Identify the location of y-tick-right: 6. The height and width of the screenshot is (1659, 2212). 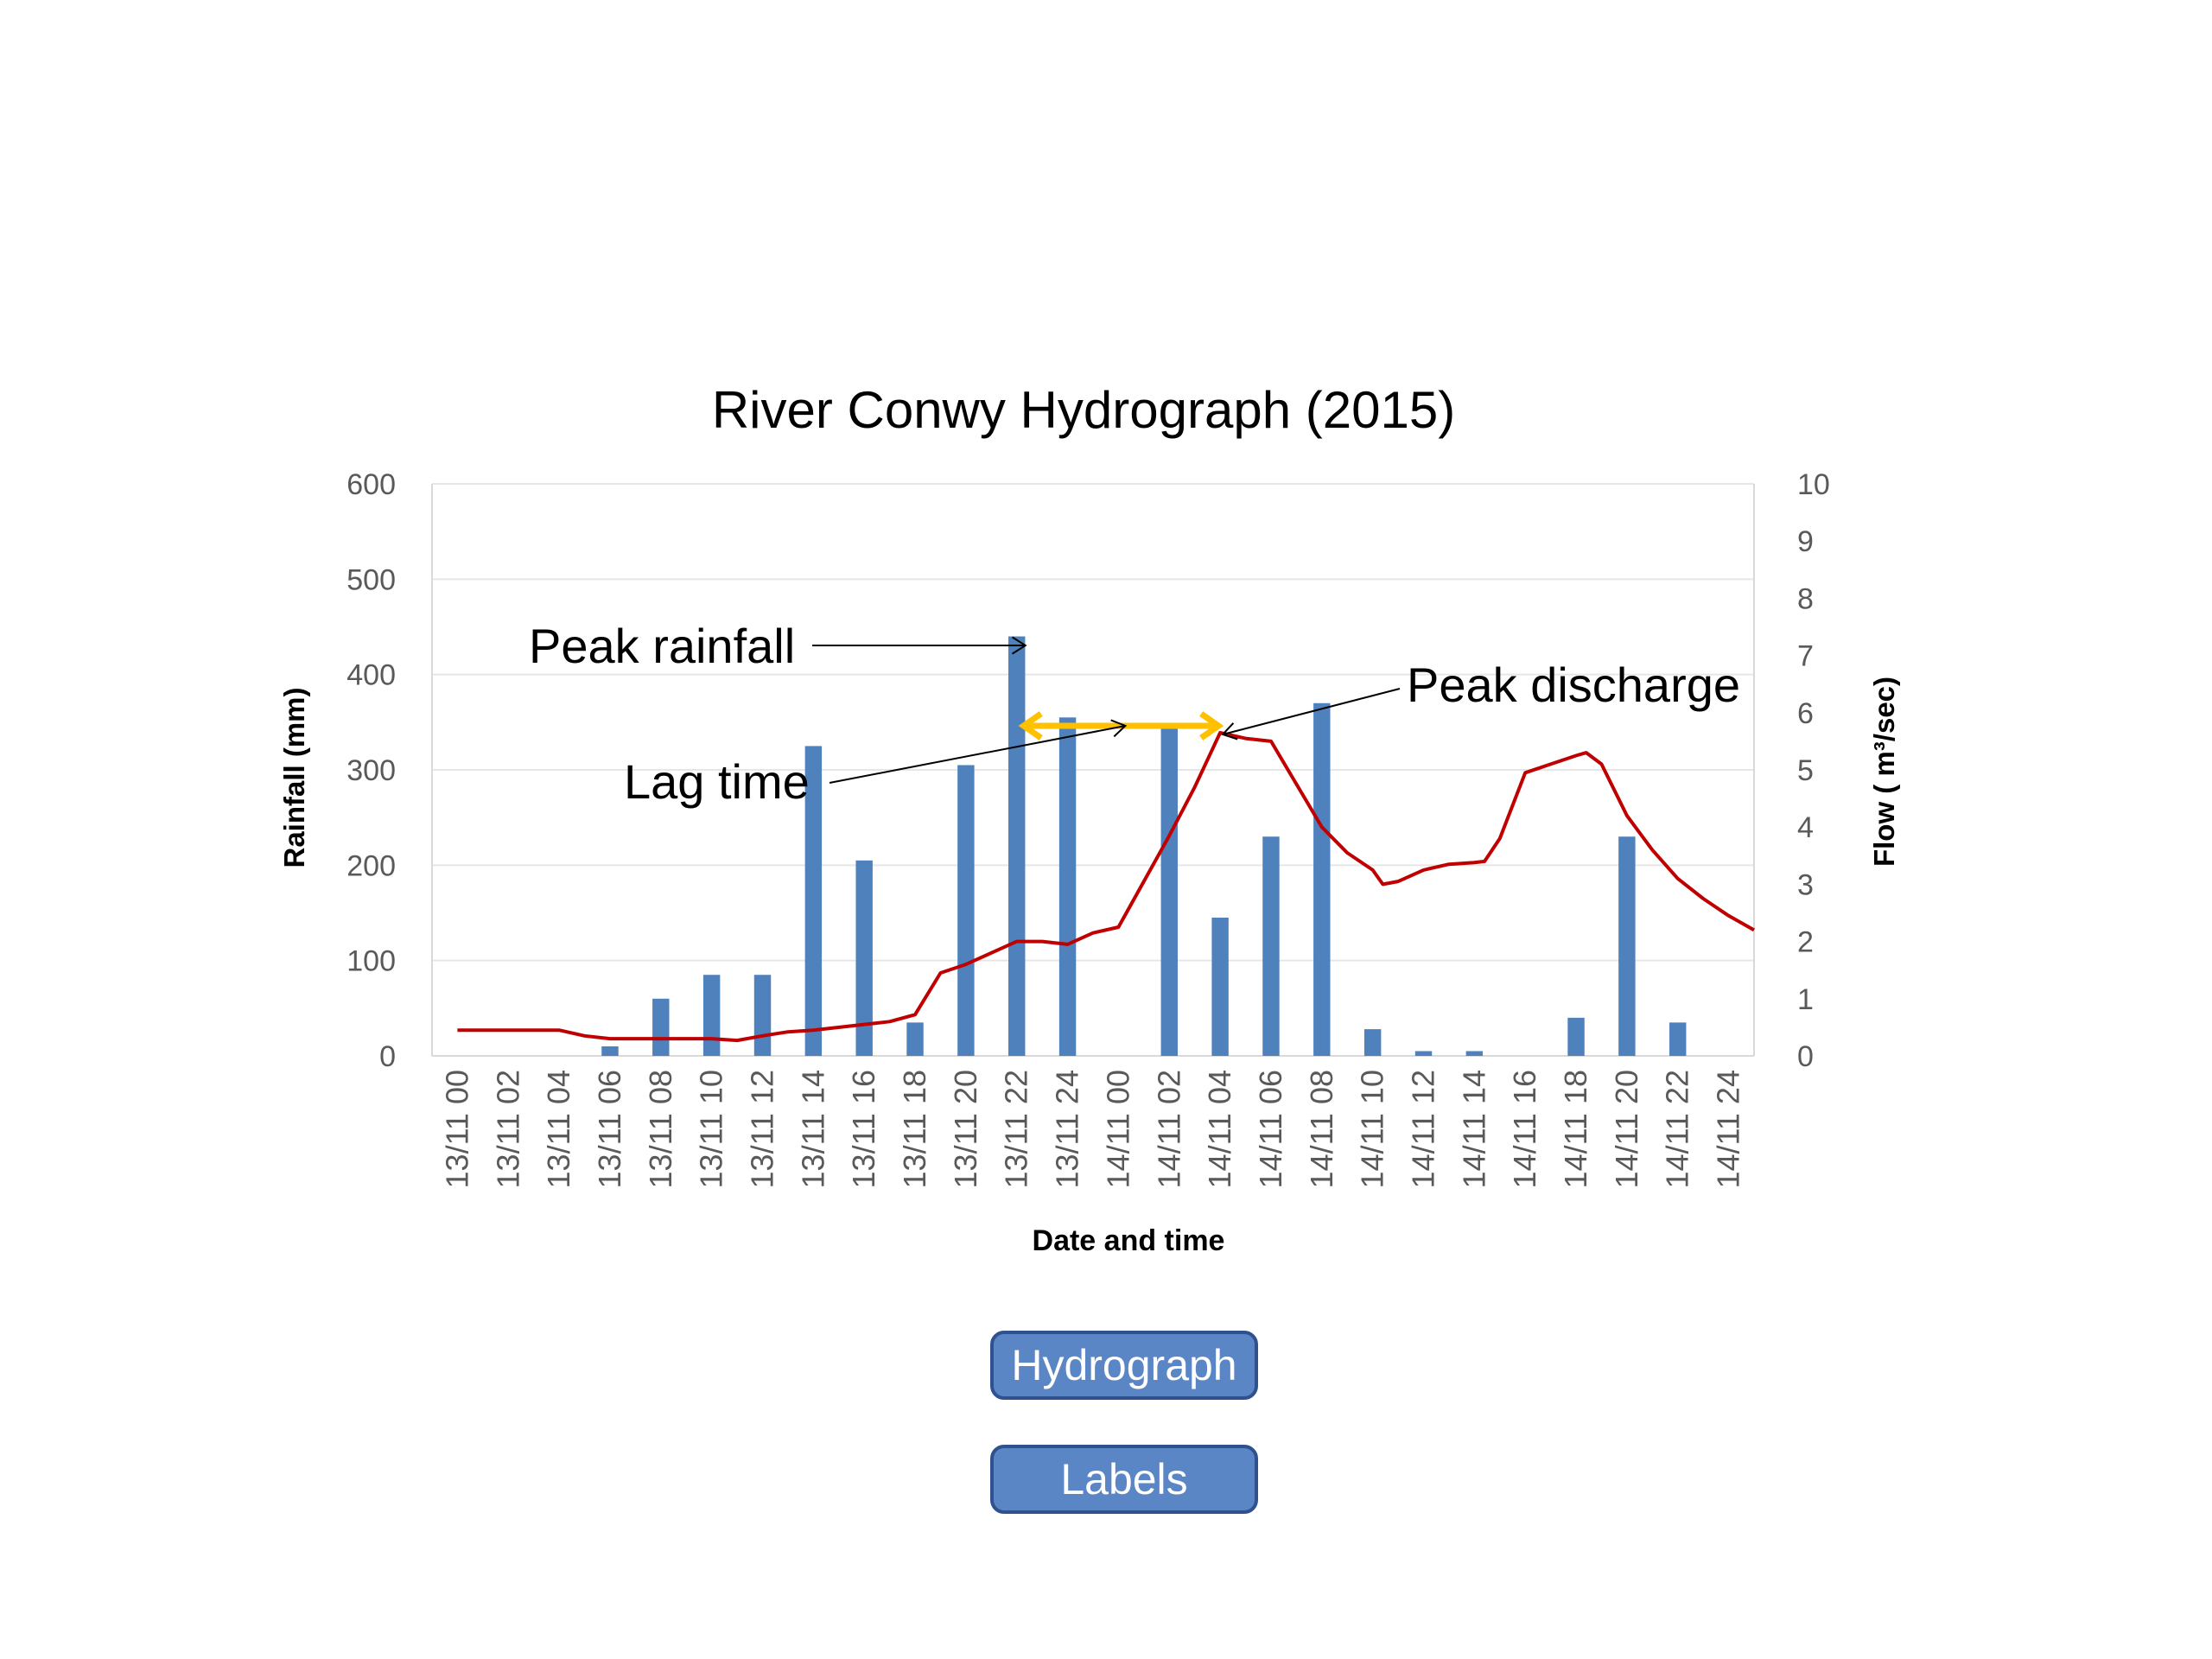
(1805, 713).